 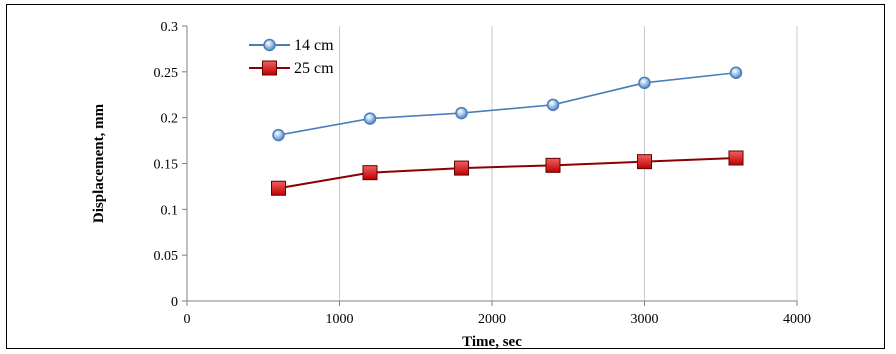 I want to click on x-tick-label: 2000, so click(x=492, y=319).